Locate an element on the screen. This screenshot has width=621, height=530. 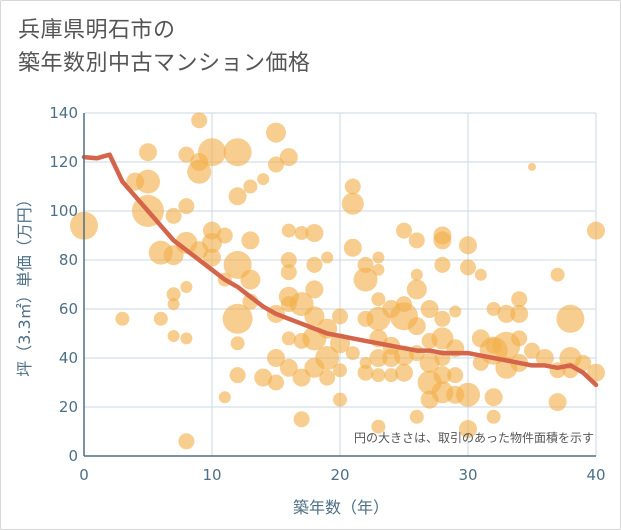
chart-title-line-2: 築年数別中古マンション価格 is located at coordinates (164, 63).